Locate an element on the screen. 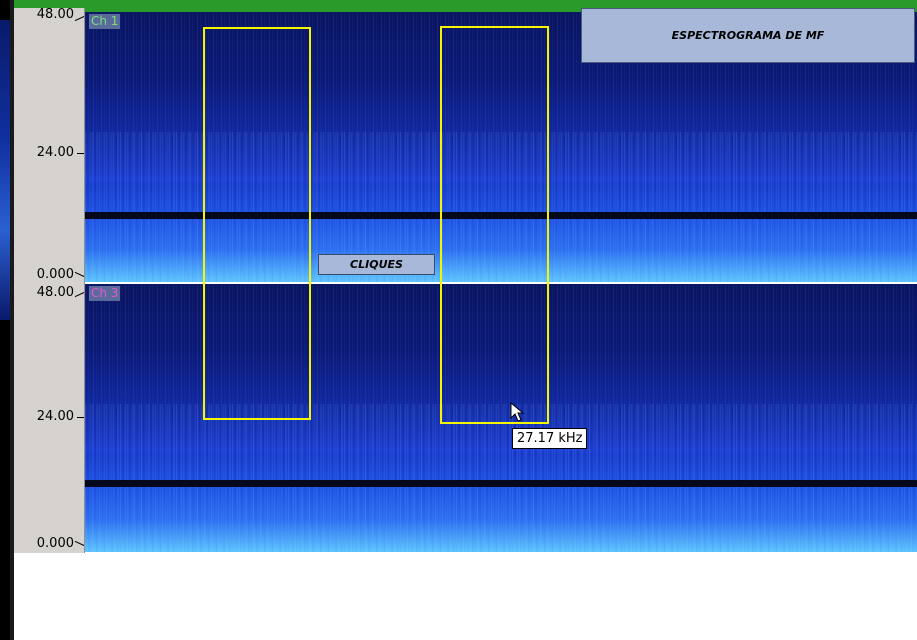  left-spectrogram-sliver is located at coordinates (6, 170).